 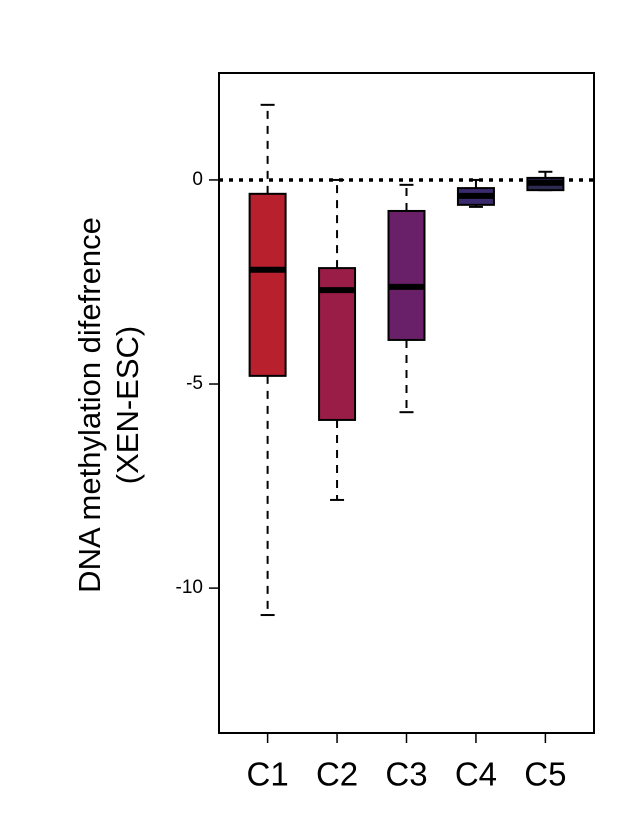 What do you see at coordinates (406, 774) in the screenshot?
I see `x-tick-label: C3` at bounding box center [406, 774].